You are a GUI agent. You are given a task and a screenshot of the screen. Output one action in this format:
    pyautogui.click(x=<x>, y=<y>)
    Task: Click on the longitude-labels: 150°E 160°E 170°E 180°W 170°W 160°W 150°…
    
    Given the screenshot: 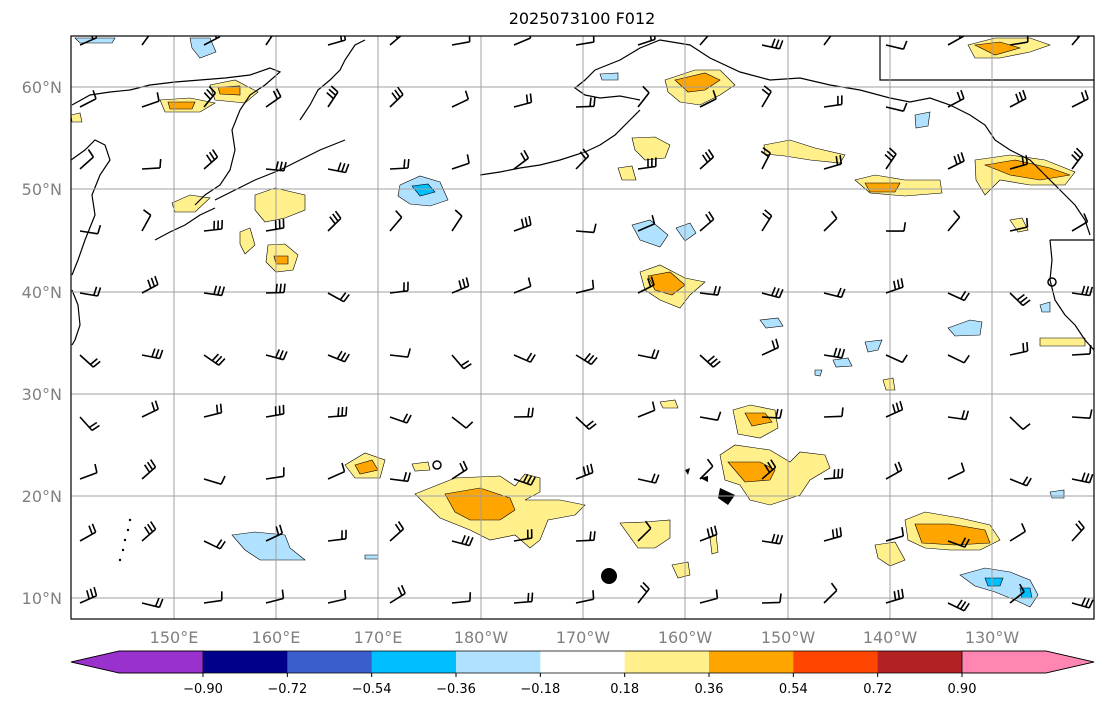 What is the action you would take?
    pyautogui.click(x=585, y=637)
    